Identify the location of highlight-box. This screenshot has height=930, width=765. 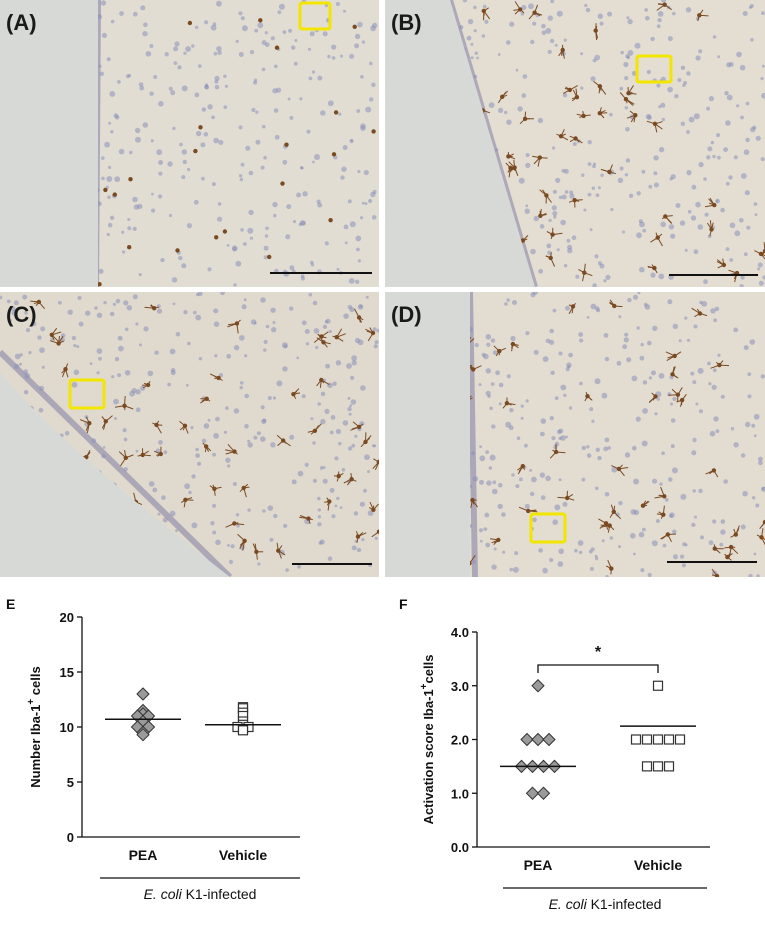
(87, 394).